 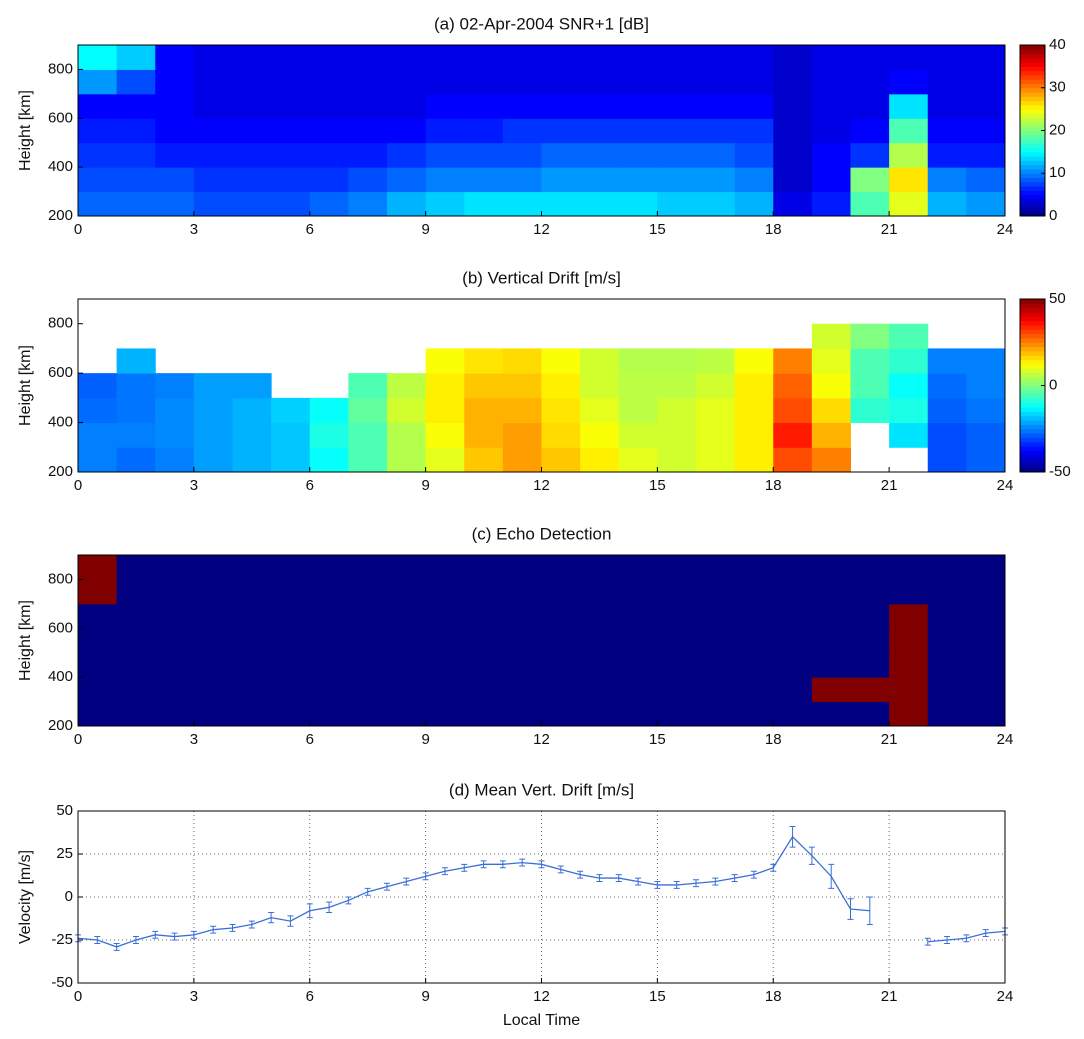 What do you see at coordinates (1057, 44) in the screenshot?
I see `colorbar-tick-label: 40` at bounding box center [1057, 44].